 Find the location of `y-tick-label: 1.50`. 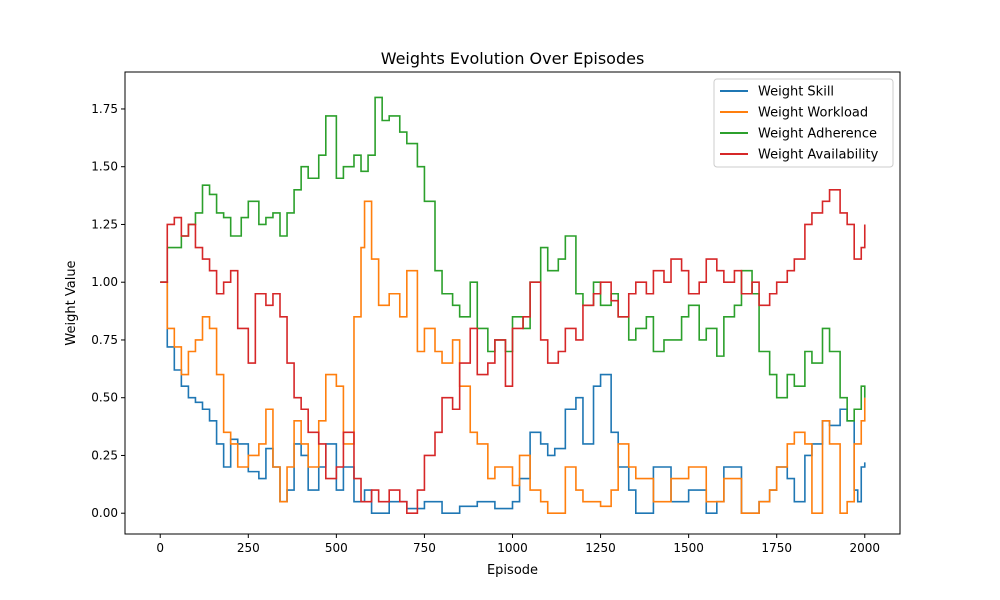

y-tick-label: 1.50 is located at coordinates (104, 167).